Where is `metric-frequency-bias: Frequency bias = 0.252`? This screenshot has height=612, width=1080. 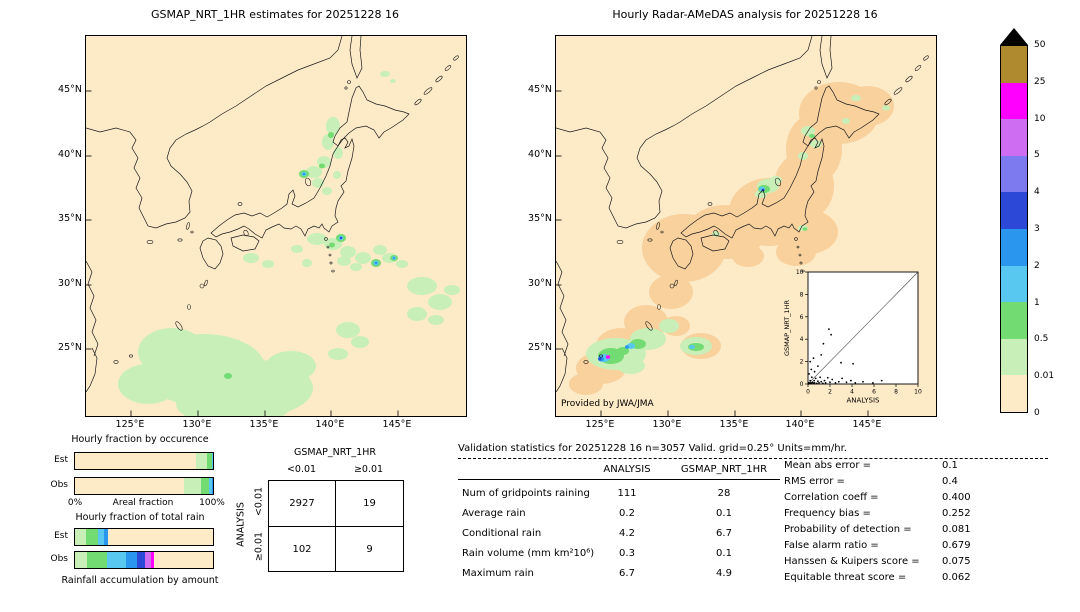
metric-frequency-bias: Frequency bias = 0.252 is located at coordinates (918, 513).